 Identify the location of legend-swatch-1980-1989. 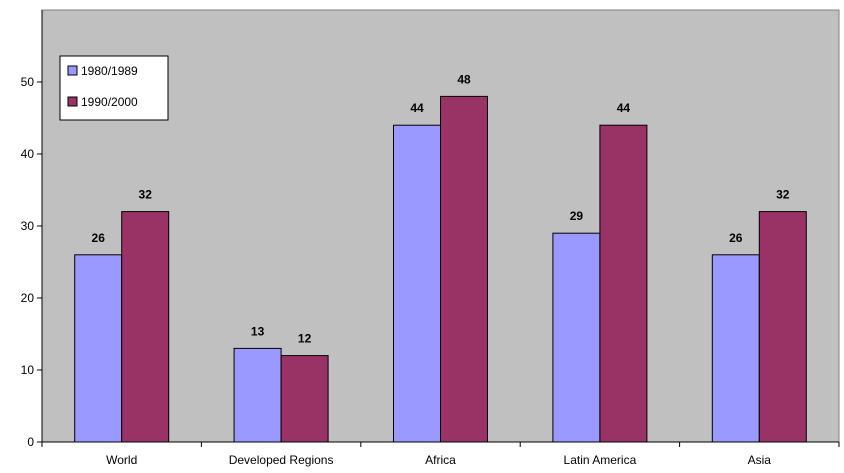
(72, 70).